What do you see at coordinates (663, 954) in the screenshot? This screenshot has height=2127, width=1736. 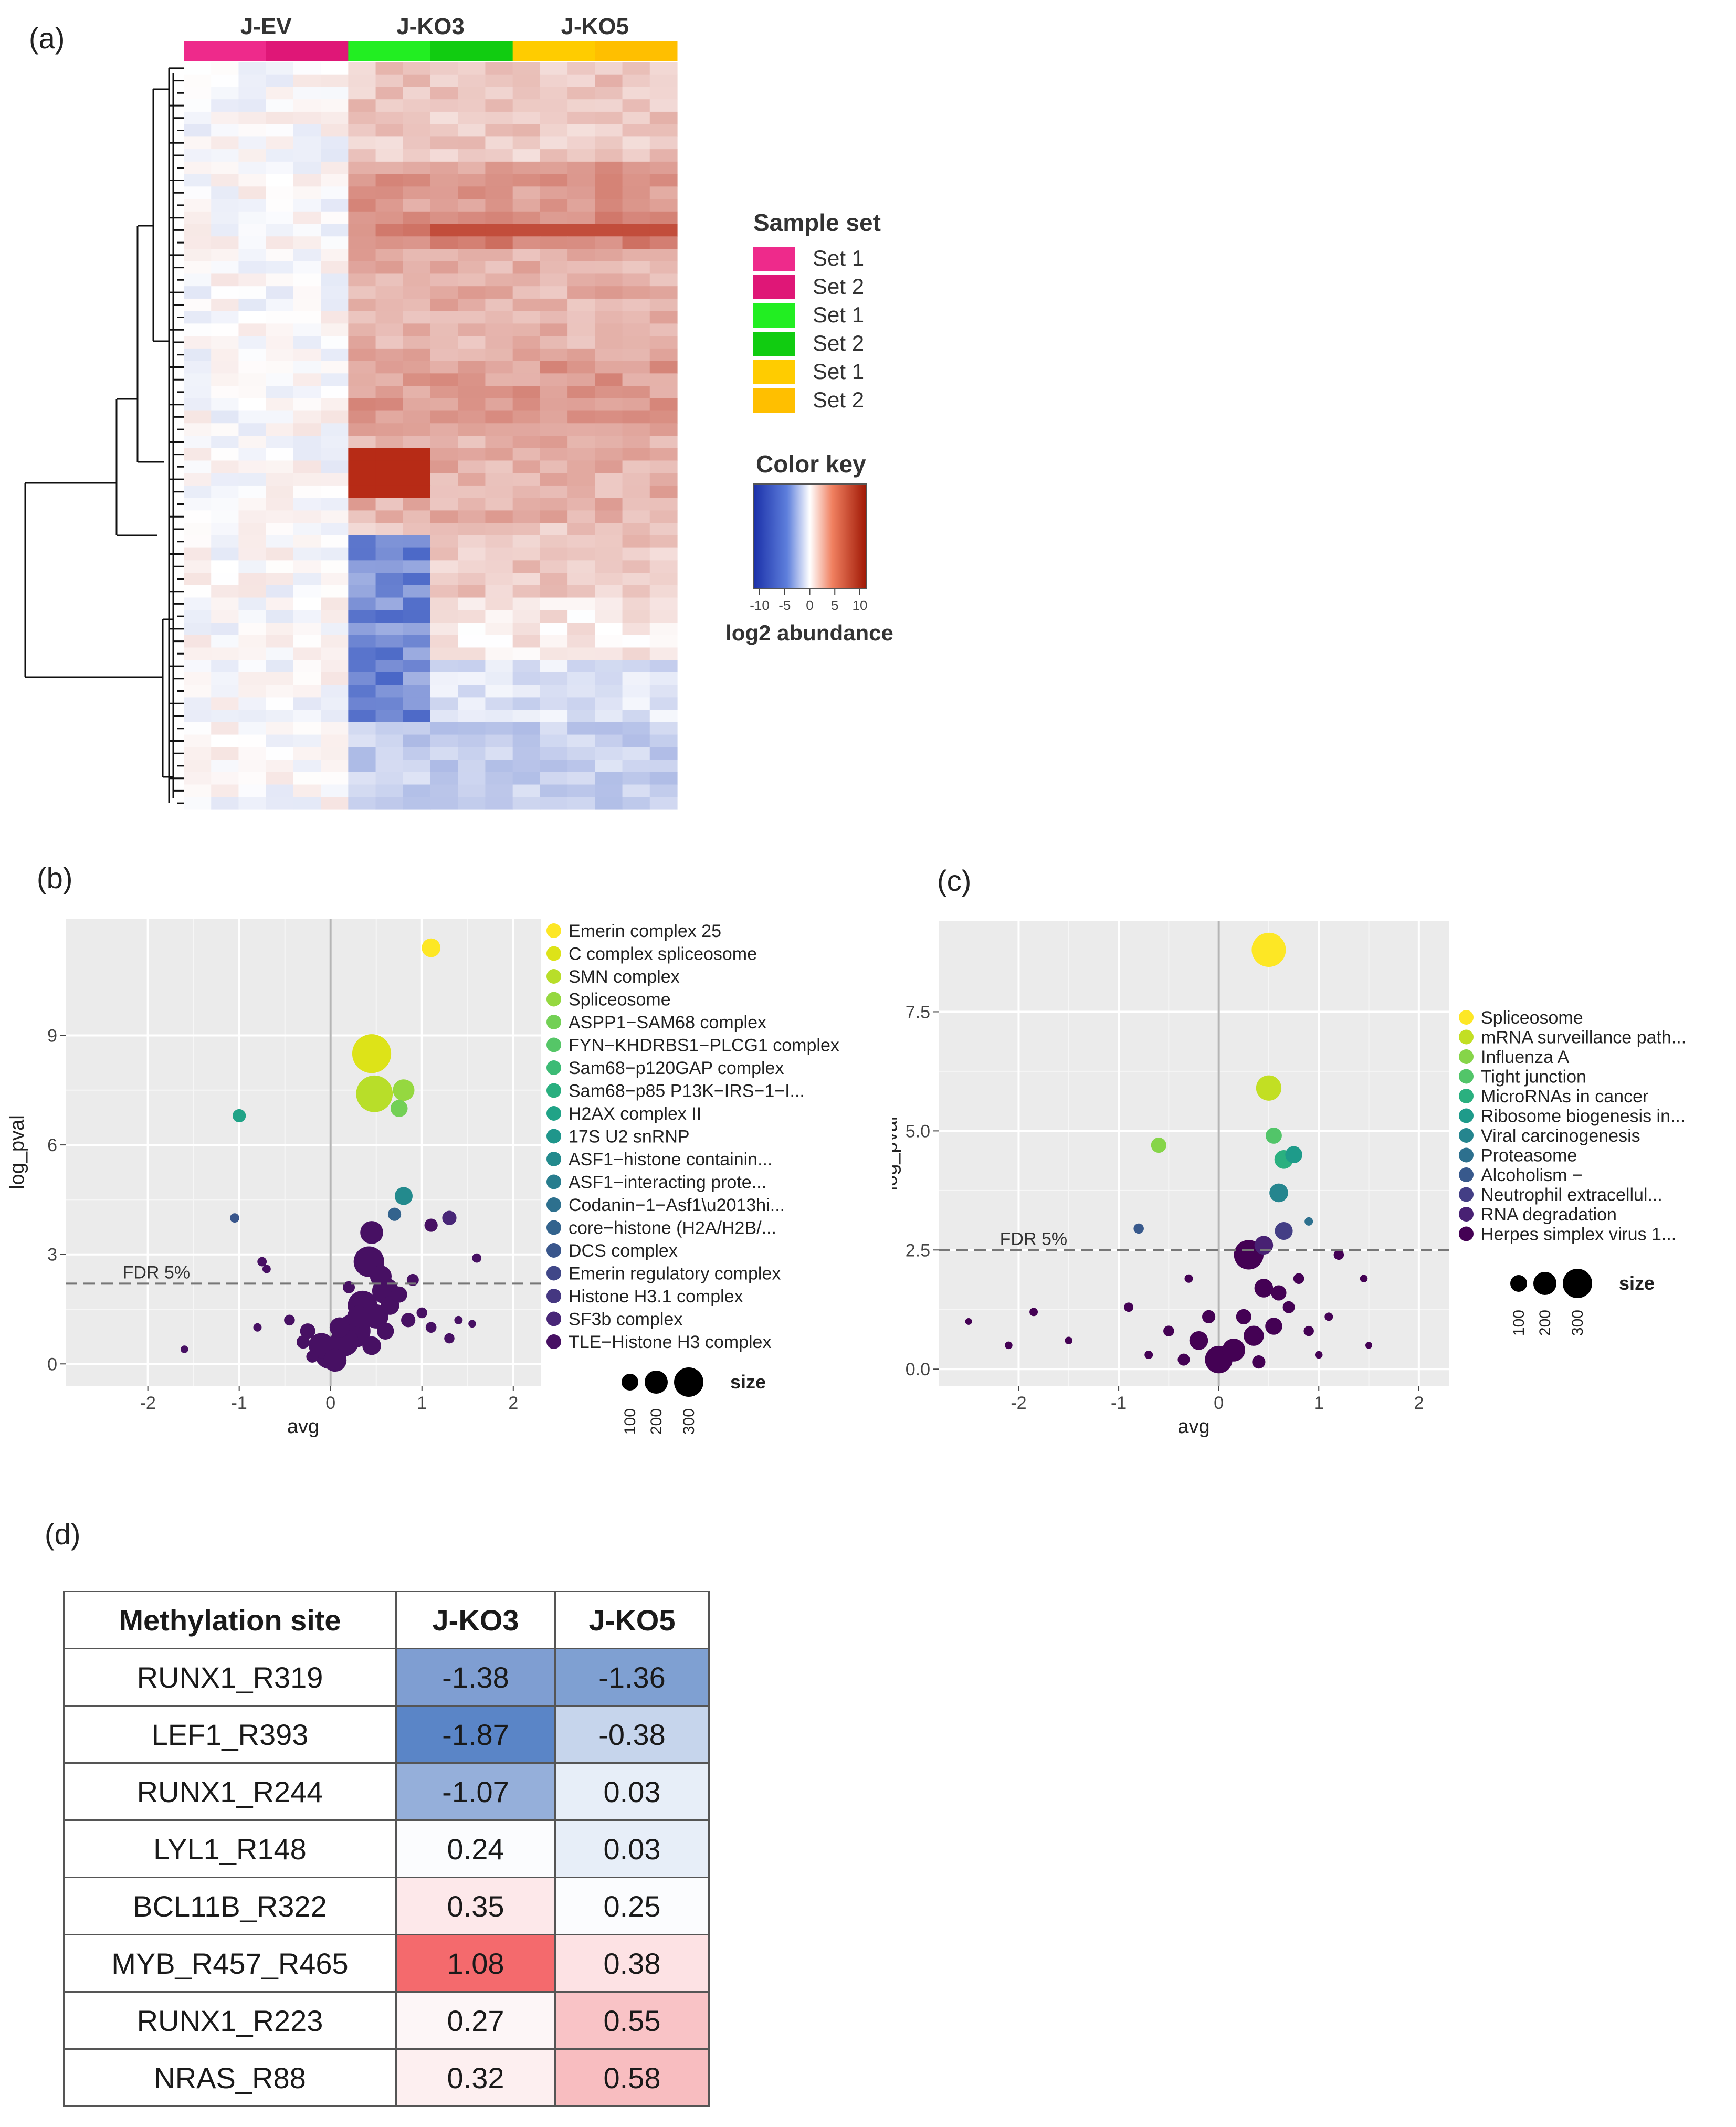 I see `b-legend-label: C complex spliceosome` at bounding box center [663, 954].